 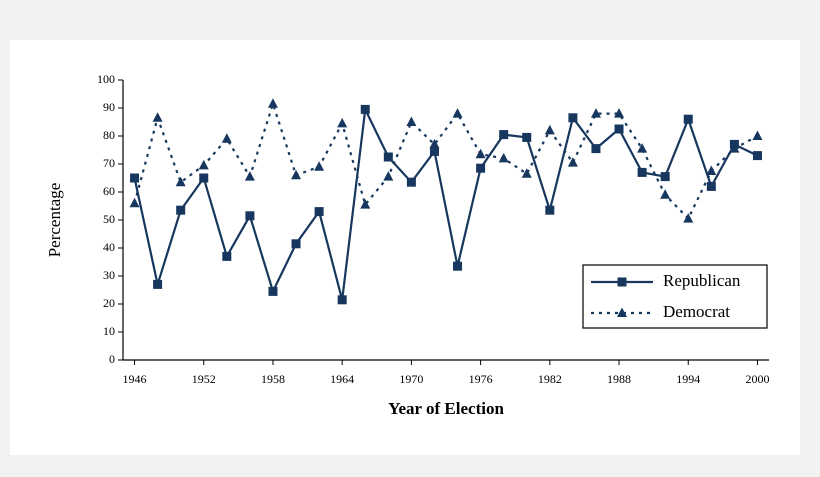 I want to click on x-tick-label: 1958, so click(x=273, y=379).